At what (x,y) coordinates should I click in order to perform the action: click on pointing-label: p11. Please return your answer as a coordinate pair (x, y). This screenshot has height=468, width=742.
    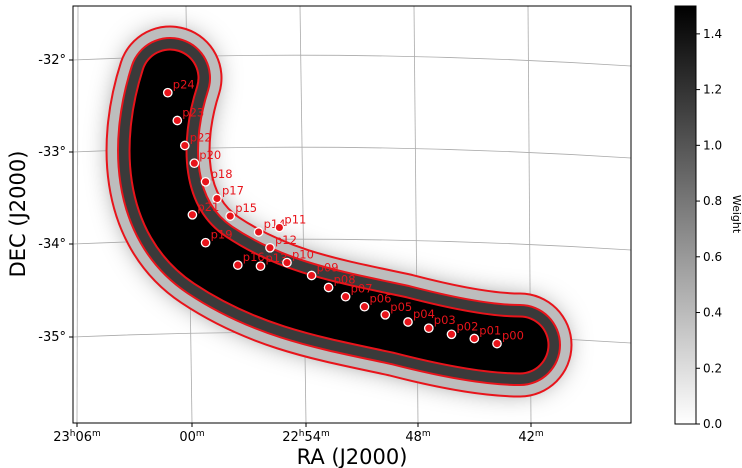
    Looking at the image, I should click on (295, 220).